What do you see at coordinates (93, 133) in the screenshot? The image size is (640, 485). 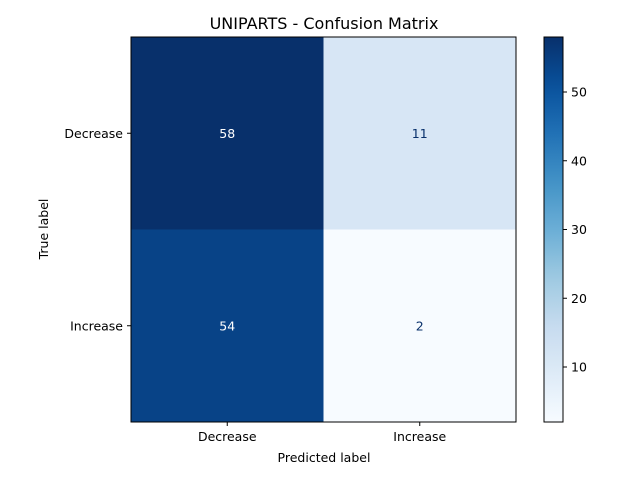 I see `y-tick-label: Decrease` at bounding box center [93, 133].